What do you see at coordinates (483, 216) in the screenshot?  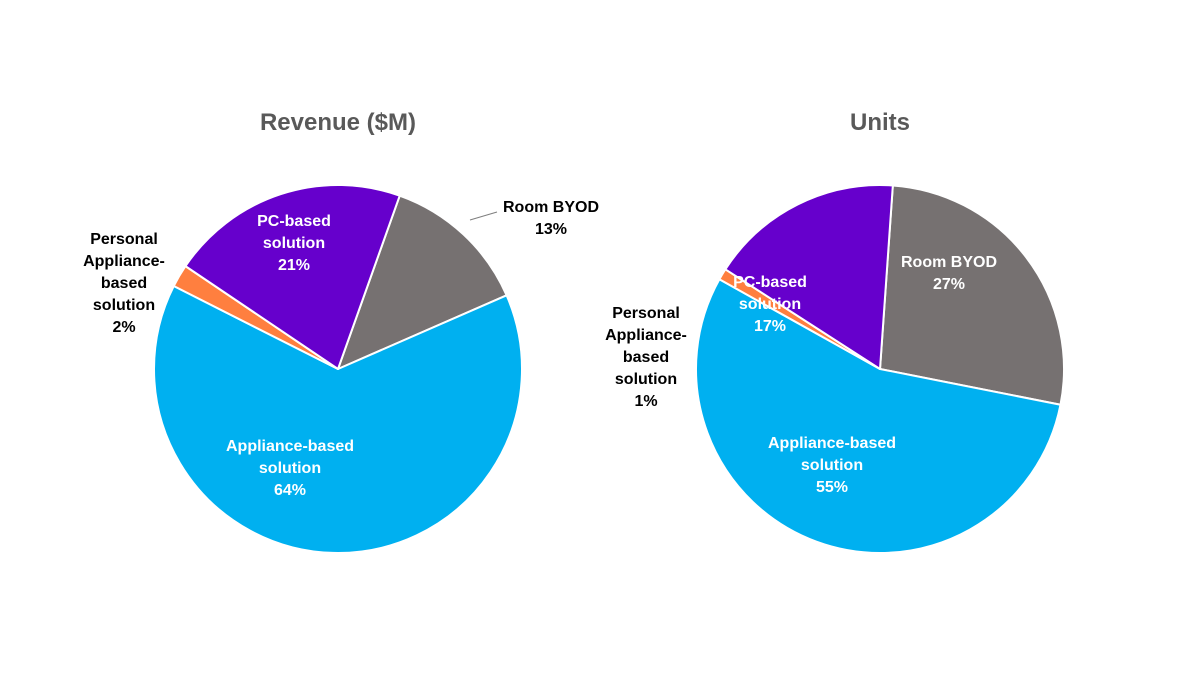 I see `revenue-leader-line-room-byod` at bounding box center [483, 216].